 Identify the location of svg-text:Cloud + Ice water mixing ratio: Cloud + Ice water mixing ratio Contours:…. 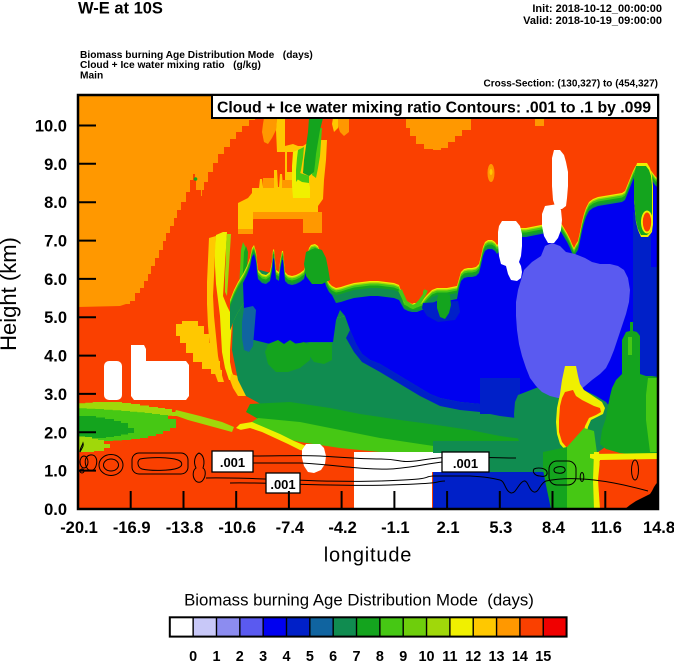
(434, 108).